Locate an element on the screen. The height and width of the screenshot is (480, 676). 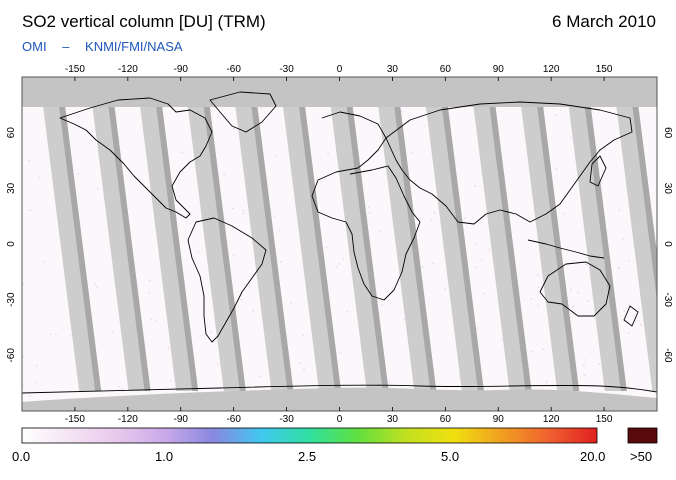
colorbar-overflow is located at coordinates (642, 435).